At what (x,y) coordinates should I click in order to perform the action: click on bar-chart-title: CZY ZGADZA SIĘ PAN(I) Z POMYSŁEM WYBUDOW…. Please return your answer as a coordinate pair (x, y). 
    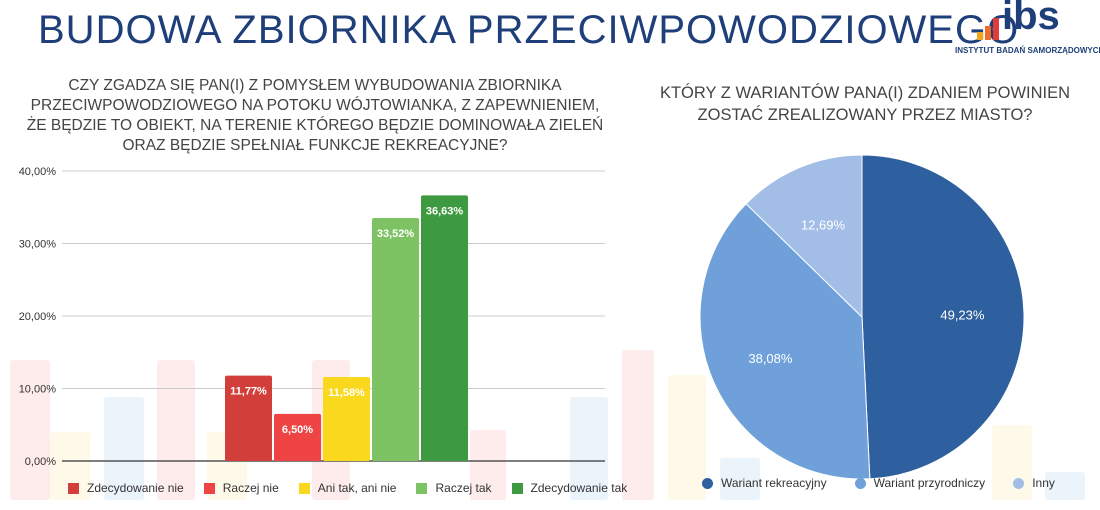
    Looking at the image, I should click on (315, 115).